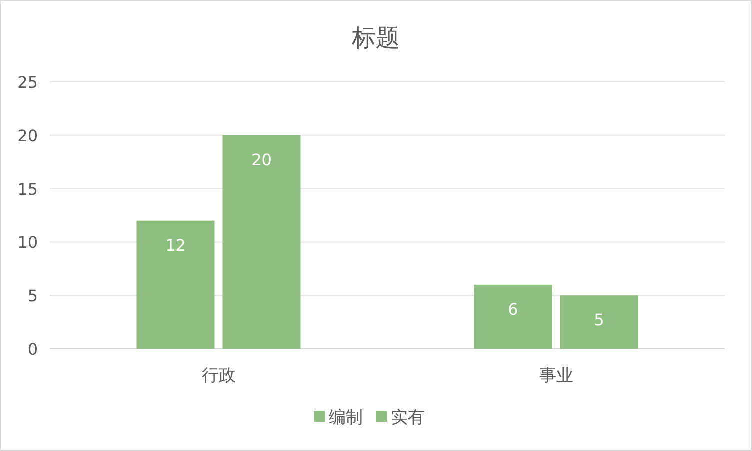 The width and height of the screenshot is (752, 451). What do you see at coordinates (375, 38) in the screenshot?
I see `chart-title: 标题` at bounding box center [375, 38].